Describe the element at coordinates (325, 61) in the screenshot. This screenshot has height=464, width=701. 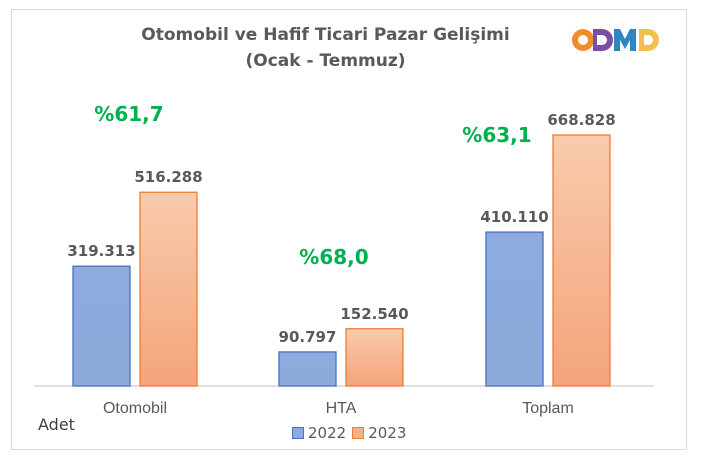
I see `chart-subtitle: (Ocak - Temmuz)` at that location.